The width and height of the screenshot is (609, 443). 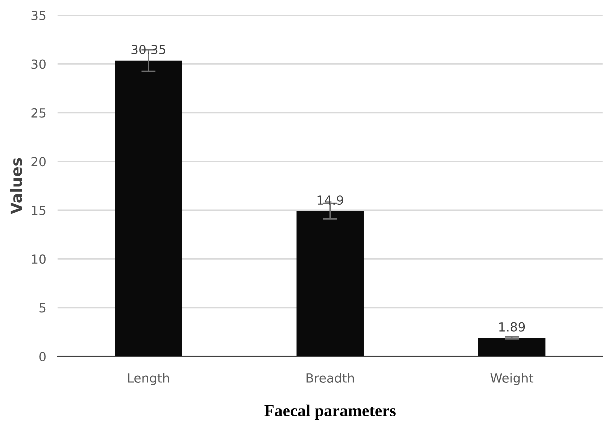 What do you see at coordinates (43, 308) in the screenshot?
I see `y-tick-label: 5` at bounding box center [43, 308].